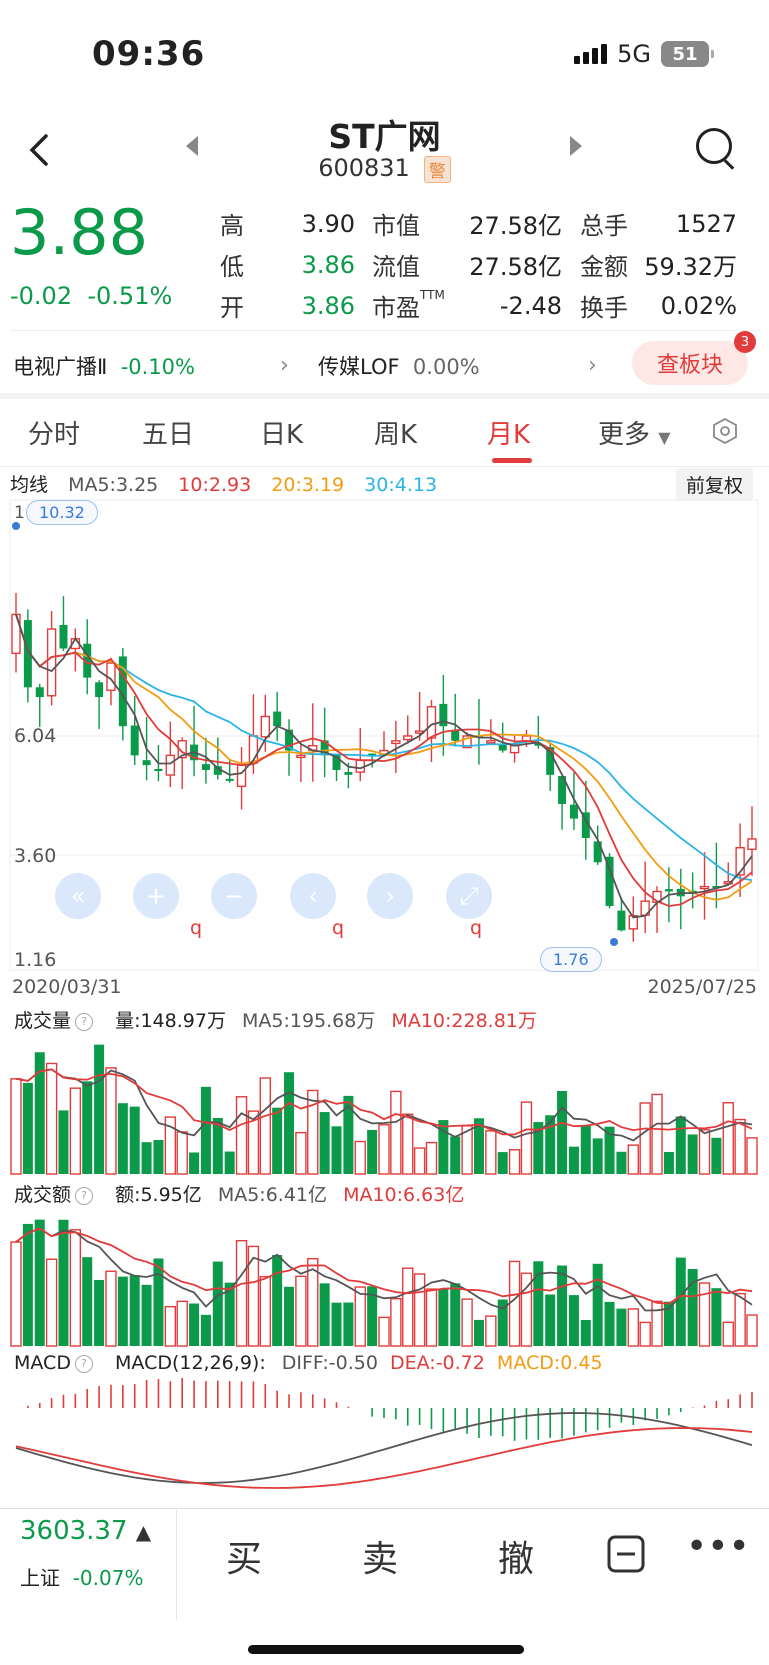 This screenshot has height=1665, width=769. What do you see at coordinates (604, 226) in the screenshot?
I see `label-total-volume: 总手` at bounding box center [604, 226].